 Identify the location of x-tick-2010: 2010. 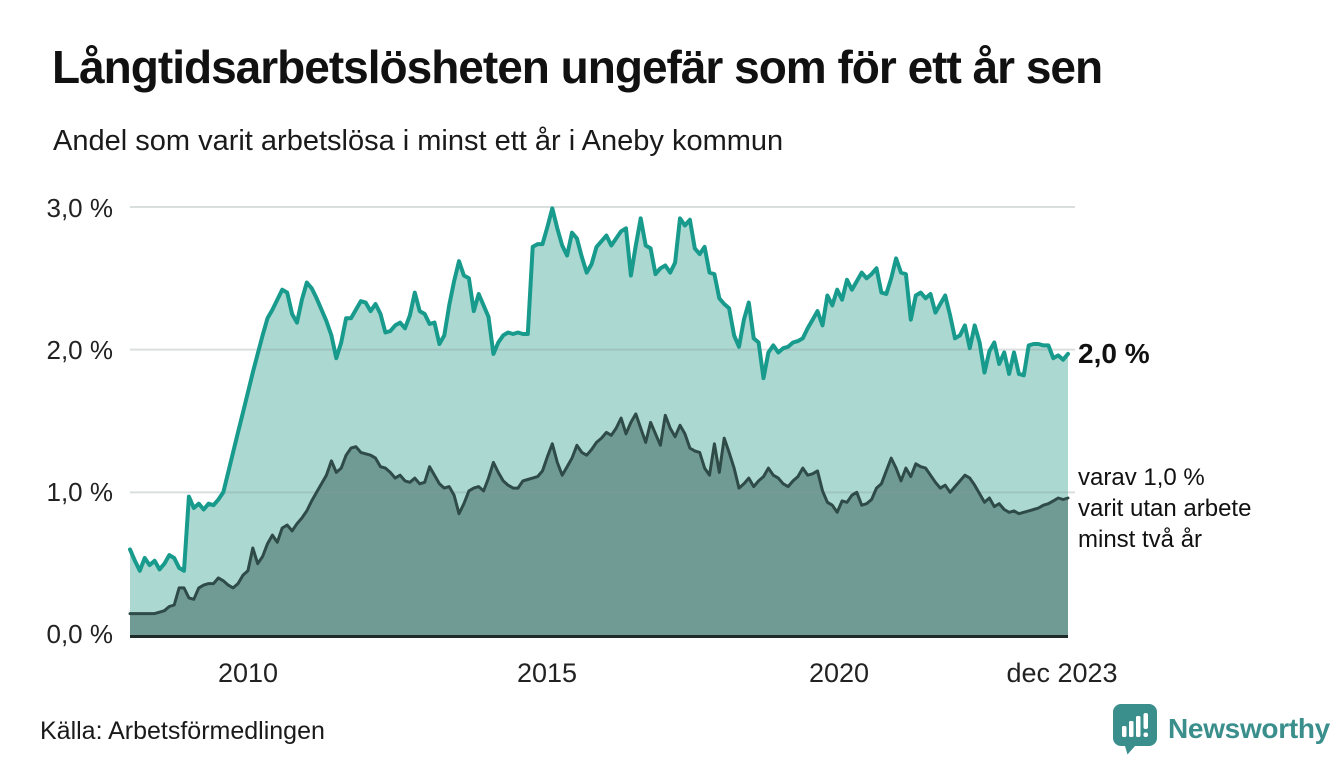
(248, 673).